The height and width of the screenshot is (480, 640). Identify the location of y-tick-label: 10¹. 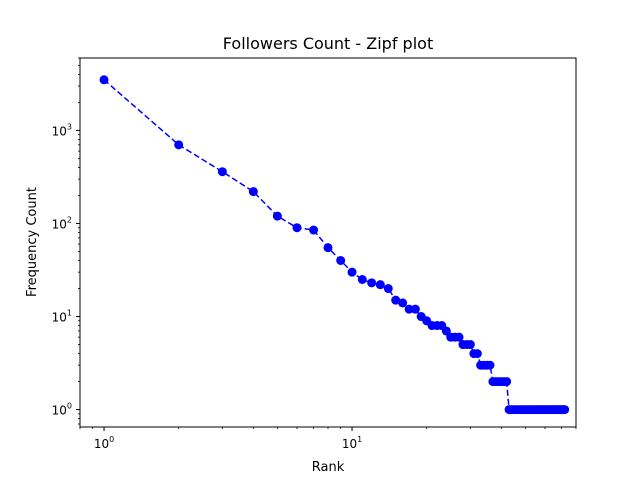
(62, 317).